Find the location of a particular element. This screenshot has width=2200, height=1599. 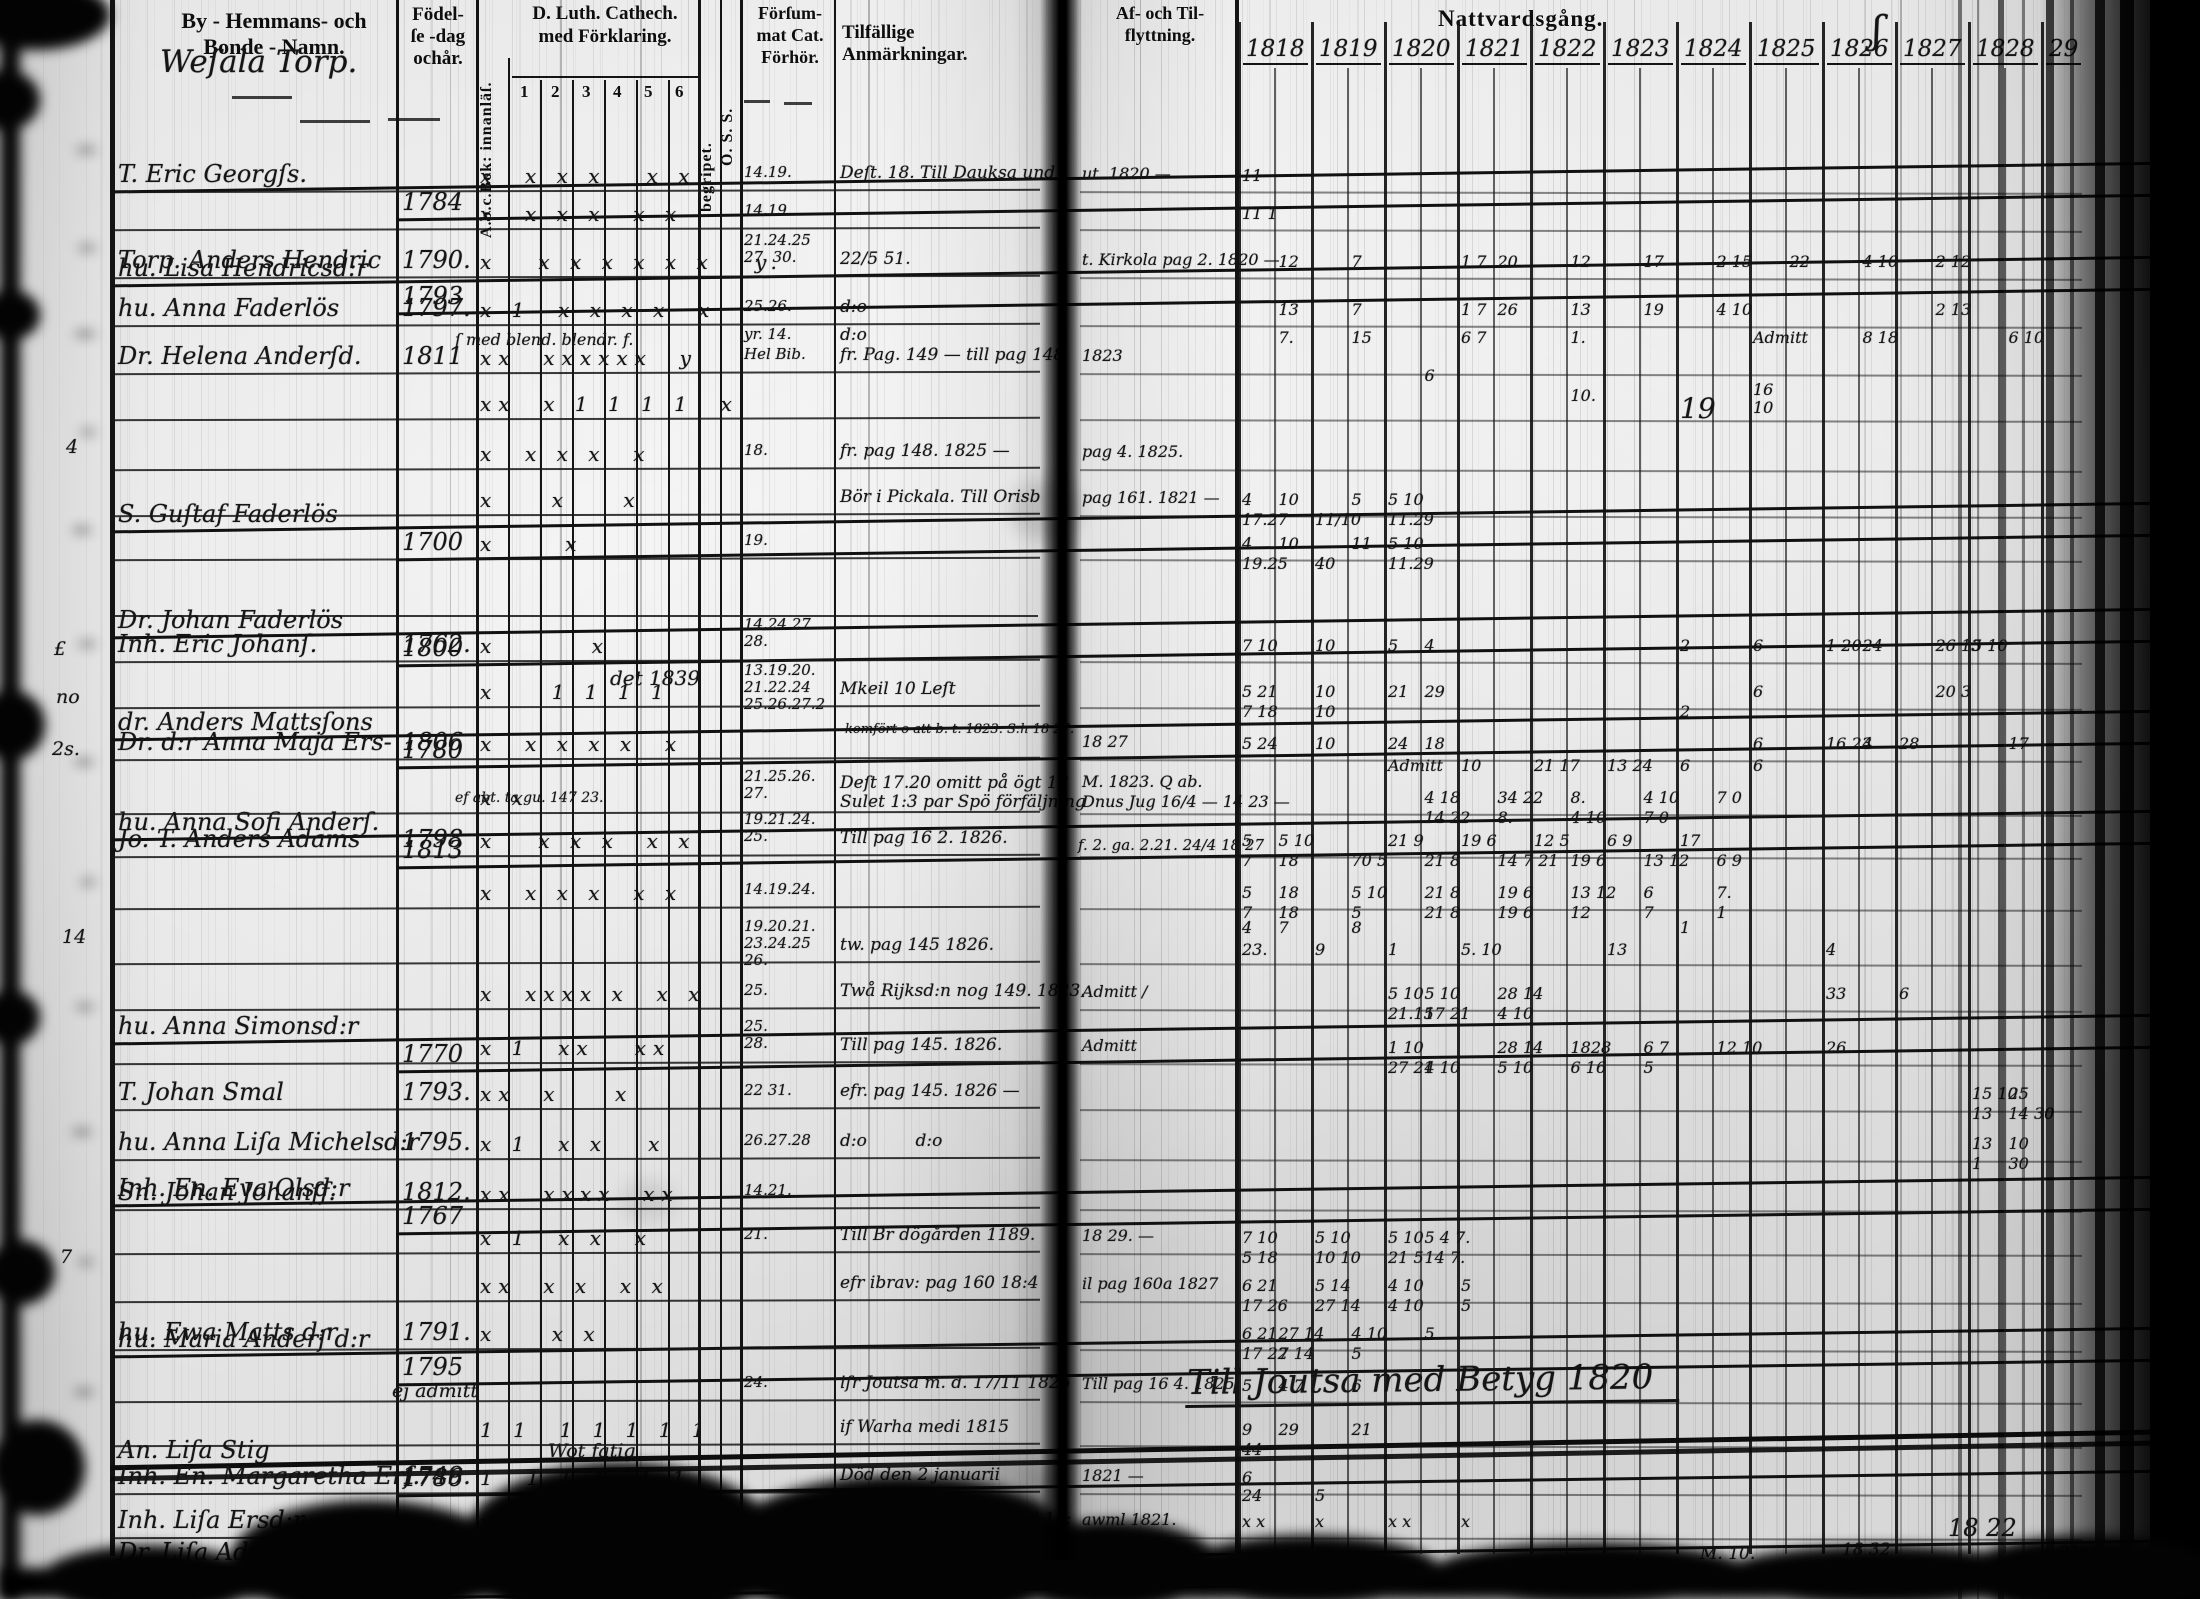

birth-year: 1700 is located at coordinates (1301, 542).